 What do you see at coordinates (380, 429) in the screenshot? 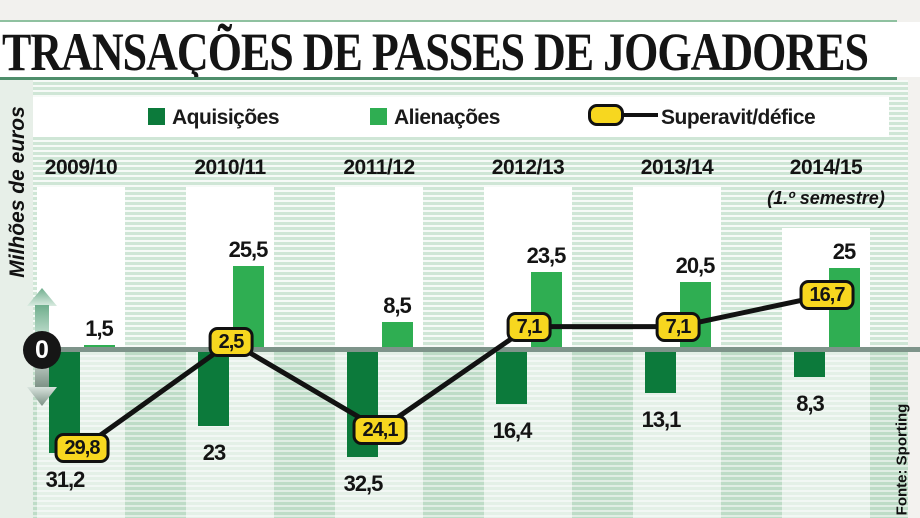
I see `balance-value-pill: 24,1` at bounding box center [380, 429].